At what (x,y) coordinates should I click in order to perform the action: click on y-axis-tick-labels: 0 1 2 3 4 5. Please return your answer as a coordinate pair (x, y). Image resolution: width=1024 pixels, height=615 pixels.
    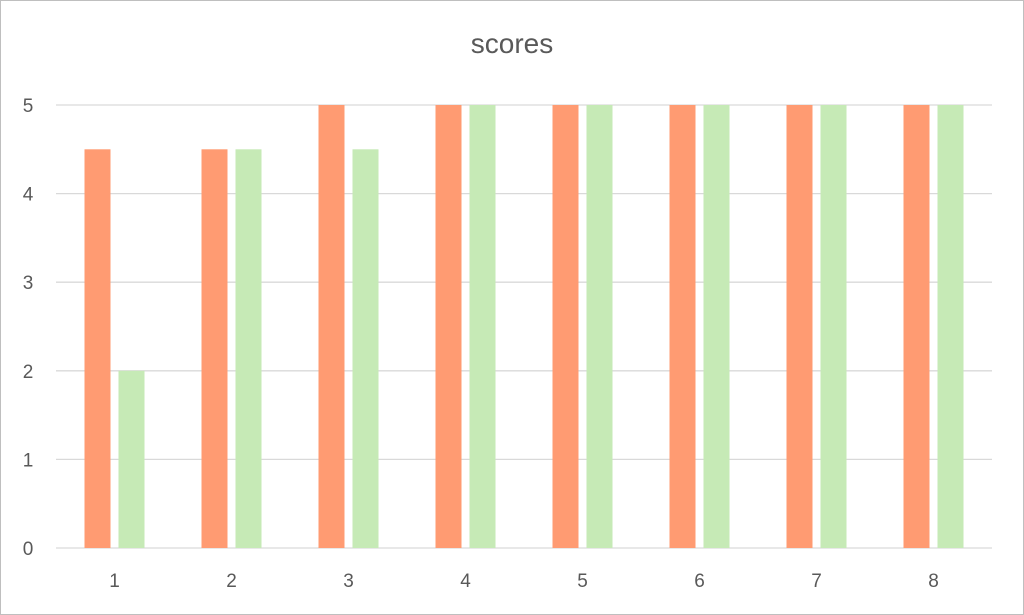
    Looking at the image, I should click on (28, 328).